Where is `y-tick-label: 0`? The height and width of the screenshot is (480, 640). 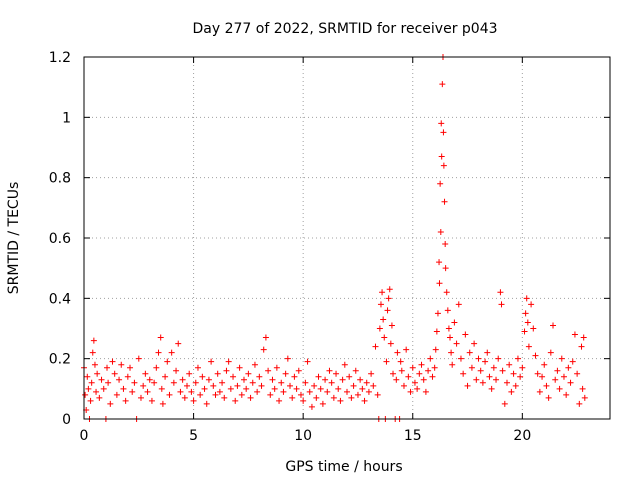
y-tick-label: 0 is located at coordinates (66, 420).